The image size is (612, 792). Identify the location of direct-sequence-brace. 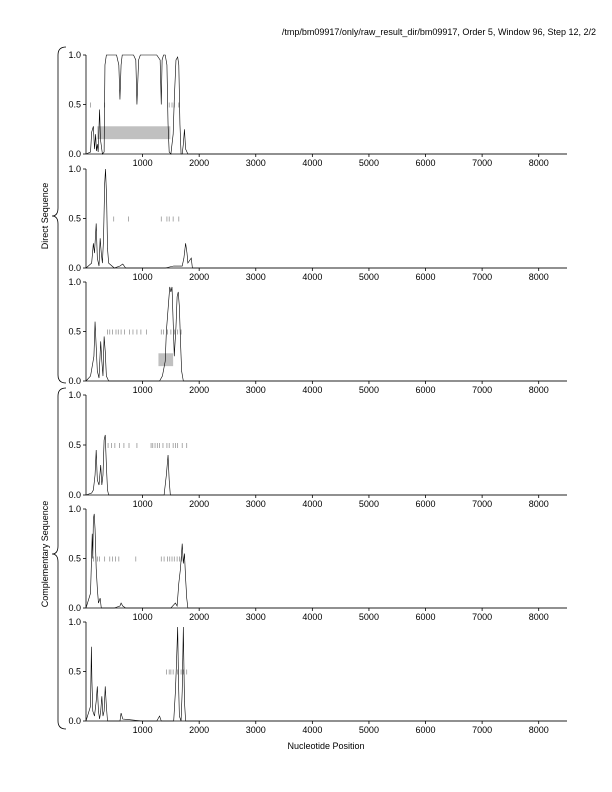
(59, 215).